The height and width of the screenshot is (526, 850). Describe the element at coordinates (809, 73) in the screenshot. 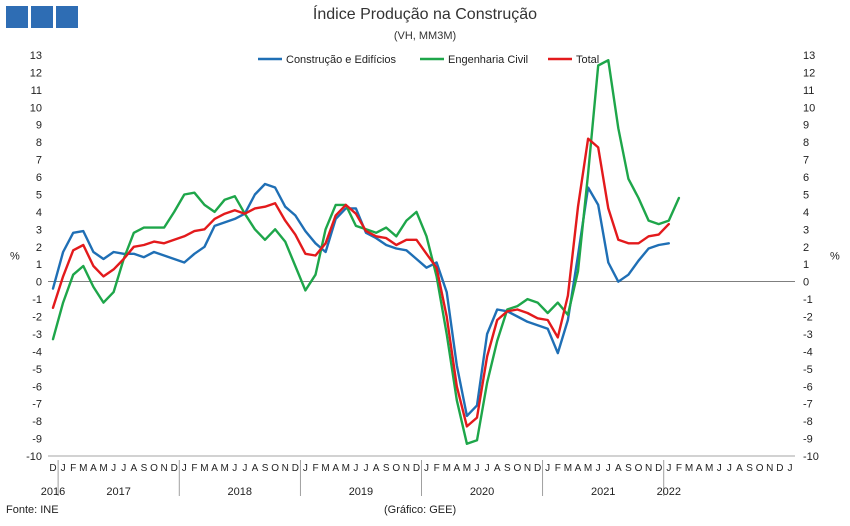

I see `y-tick-right: 12` at that location.